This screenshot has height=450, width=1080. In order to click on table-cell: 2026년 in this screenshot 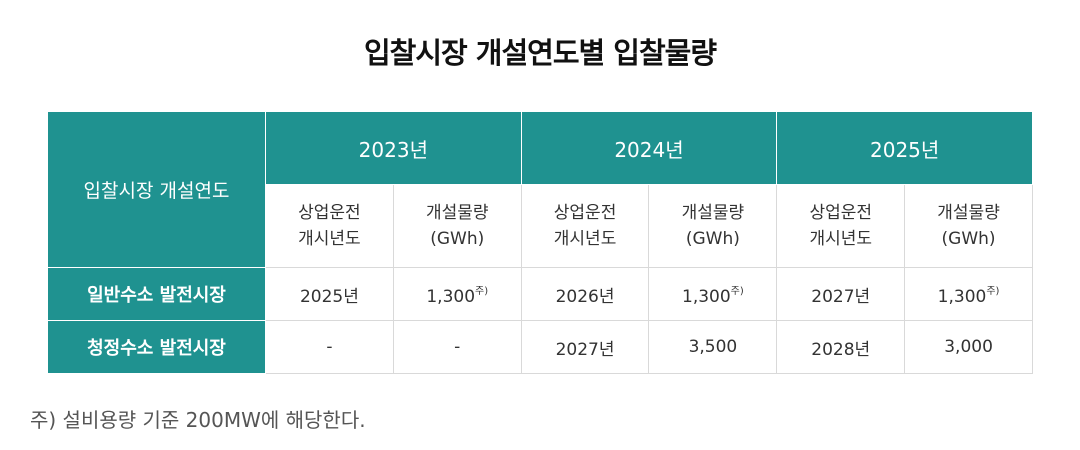, I will do `click(585, 294)`.